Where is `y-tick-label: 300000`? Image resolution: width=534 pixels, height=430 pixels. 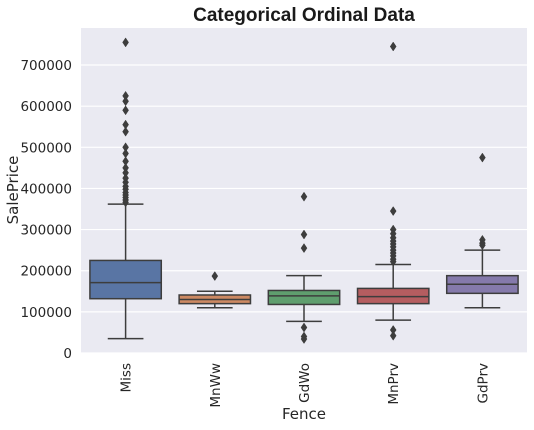
y-tick-label: 300000 is located at coordinates (46, 231).